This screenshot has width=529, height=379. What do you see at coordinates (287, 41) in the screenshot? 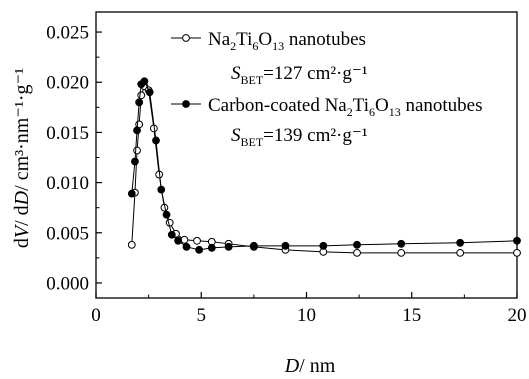
I see `legend-label-series-1: Na2Ti6O13 nanotubes` at bounding box center [287, 41].